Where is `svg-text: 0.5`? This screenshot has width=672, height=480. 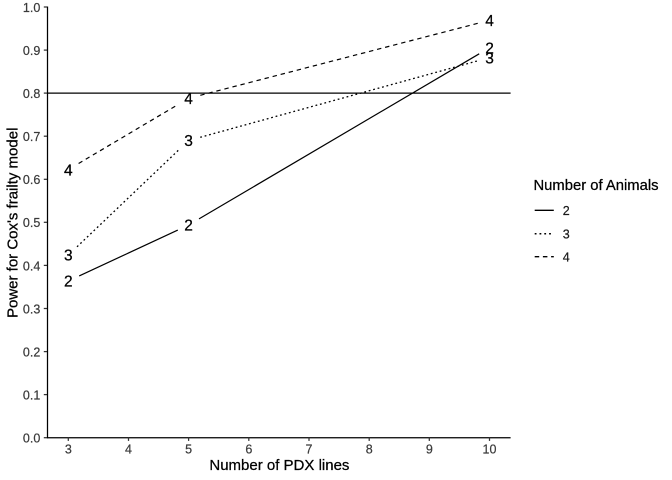 svg-text: 0.5 is located at coordinates (31, 223).